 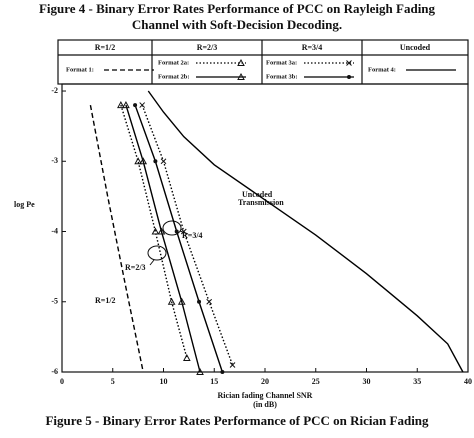 What do you see at coordinates (312, 47) in the screenshot?
I see `legend-header: R=3/4` at bounding box center [312, 47].